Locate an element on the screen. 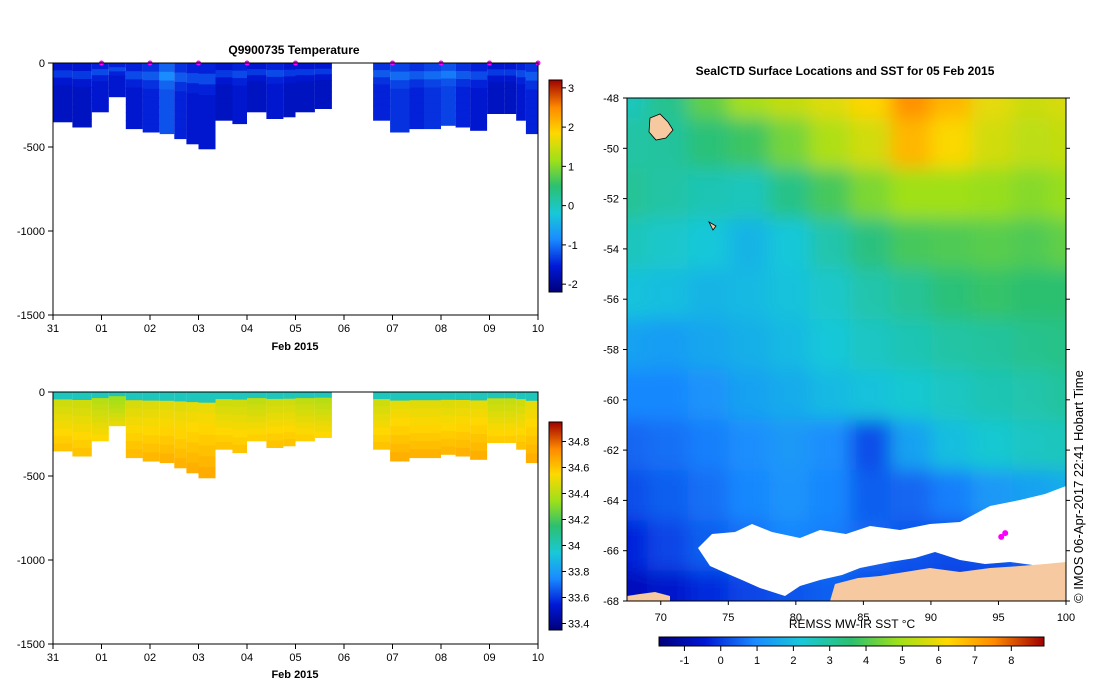 This screenshot has width=1099, height=700. x-tick-label: 02 is located at coordinates (150, 329).